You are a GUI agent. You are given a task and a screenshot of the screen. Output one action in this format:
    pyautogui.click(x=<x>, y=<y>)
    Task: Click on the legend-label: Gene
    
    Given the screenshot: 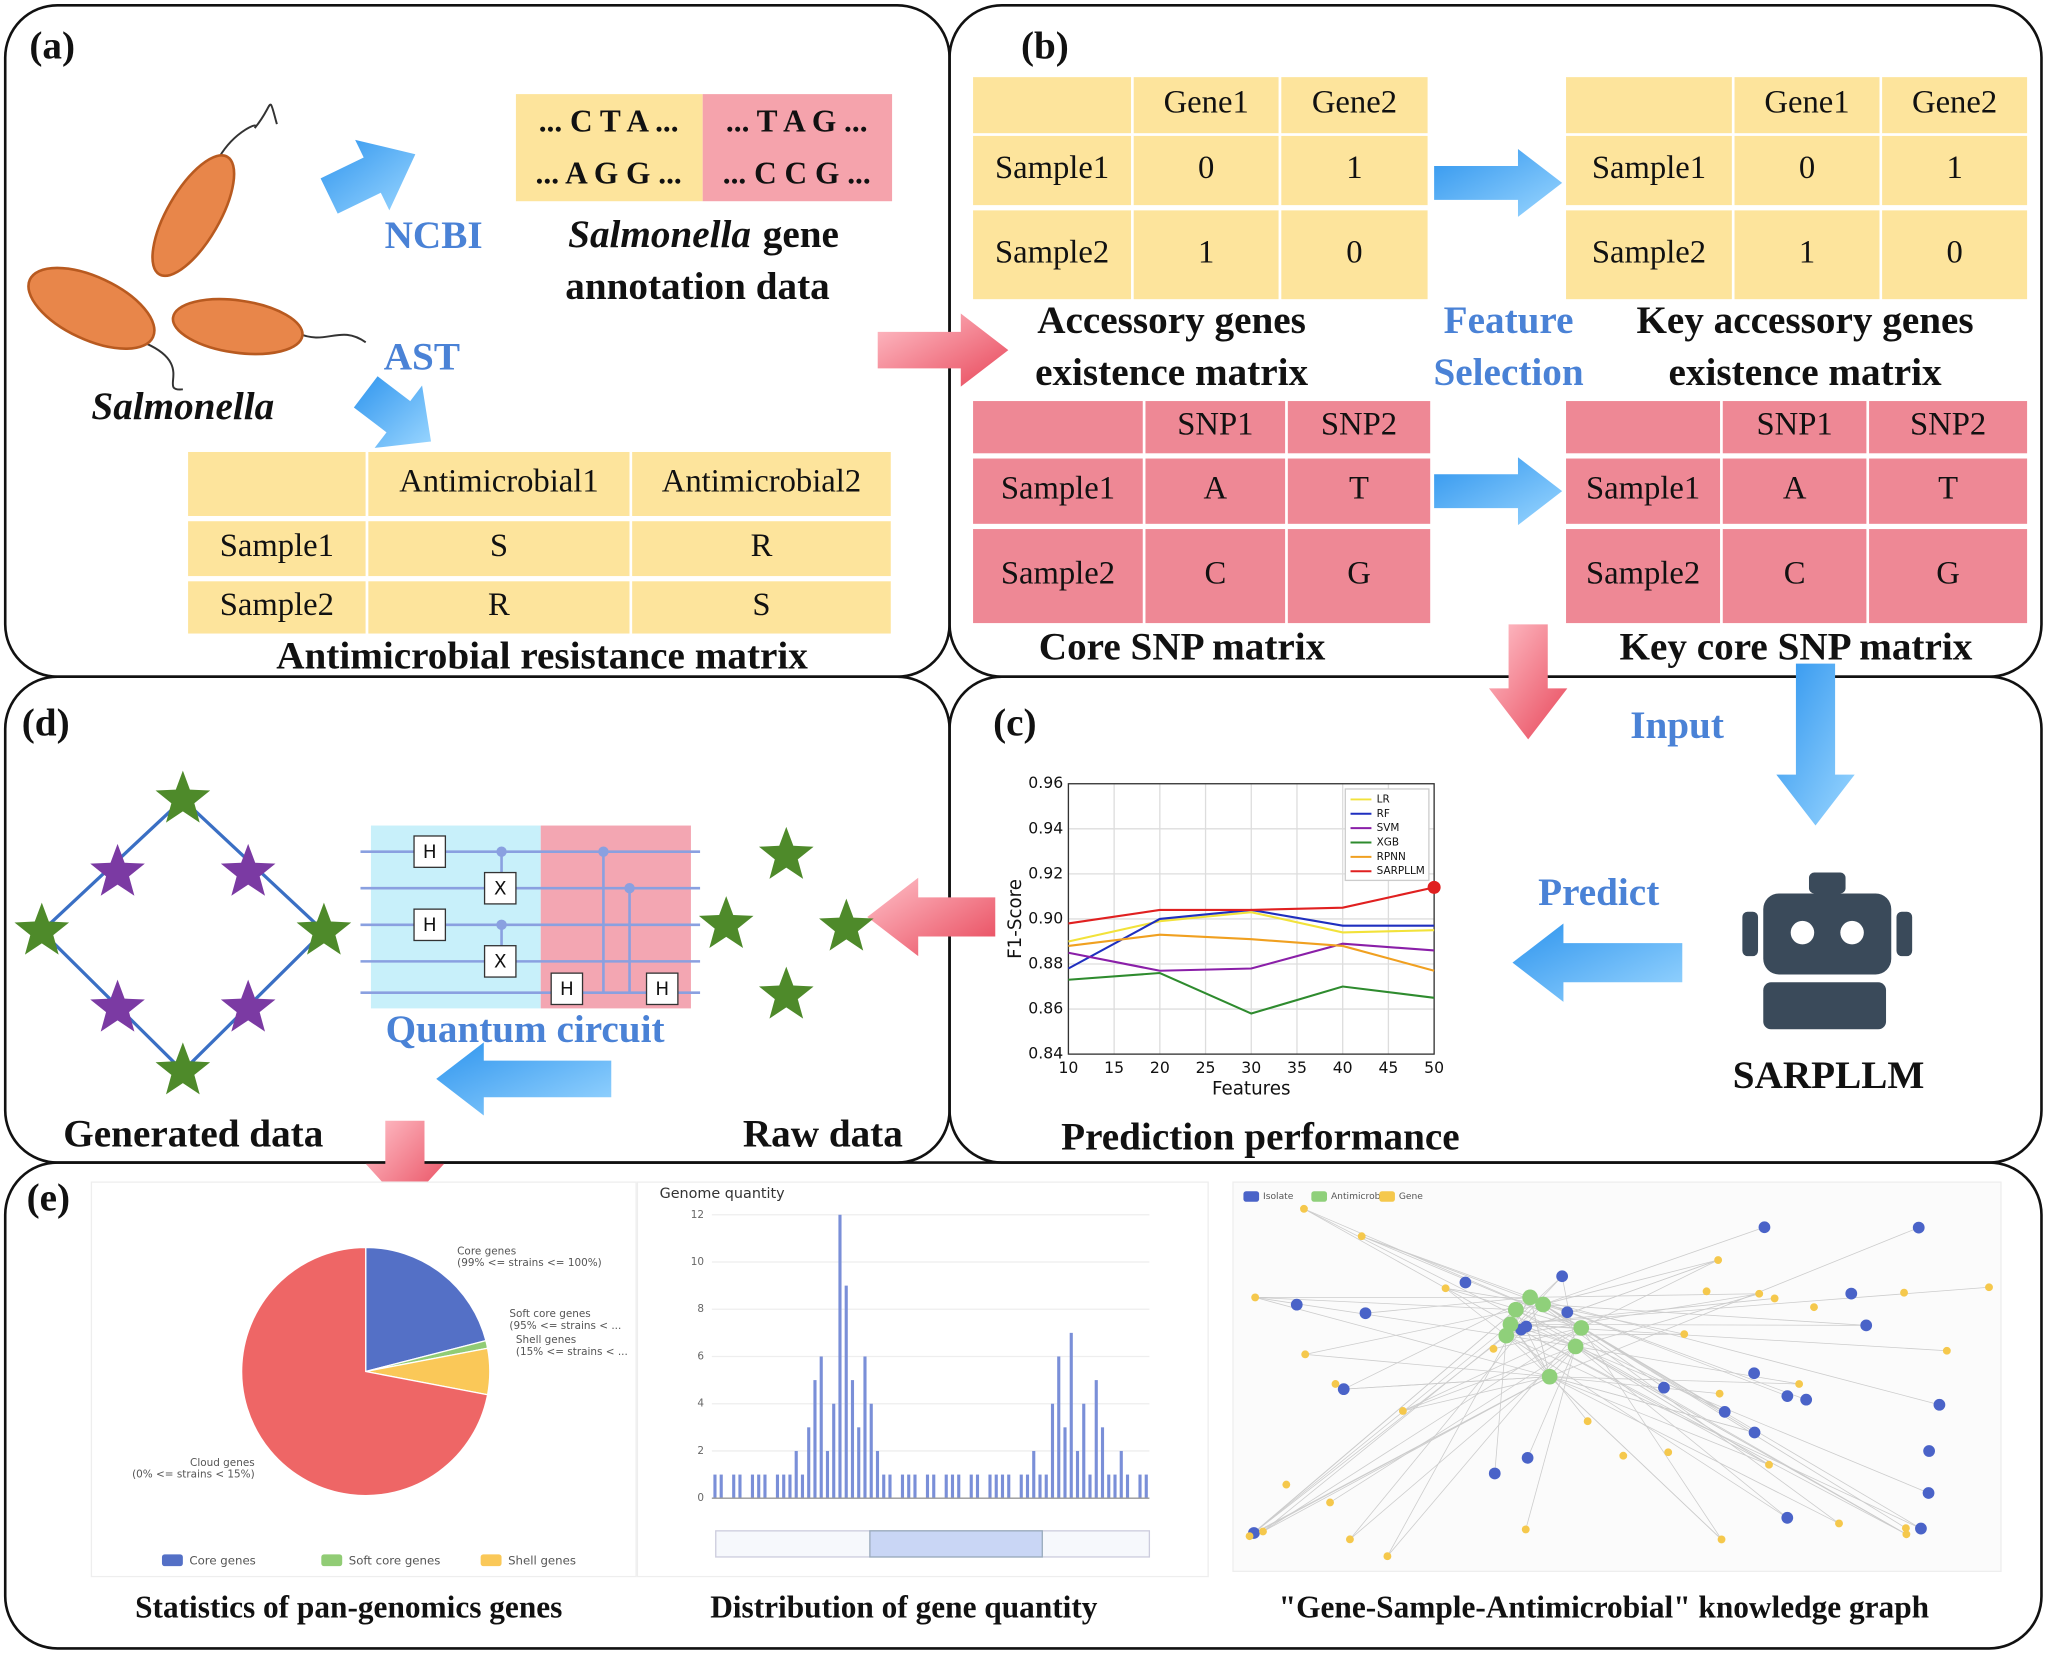 What is the action you would take?
    pyautogui.click(x=1411, y=1197)
    